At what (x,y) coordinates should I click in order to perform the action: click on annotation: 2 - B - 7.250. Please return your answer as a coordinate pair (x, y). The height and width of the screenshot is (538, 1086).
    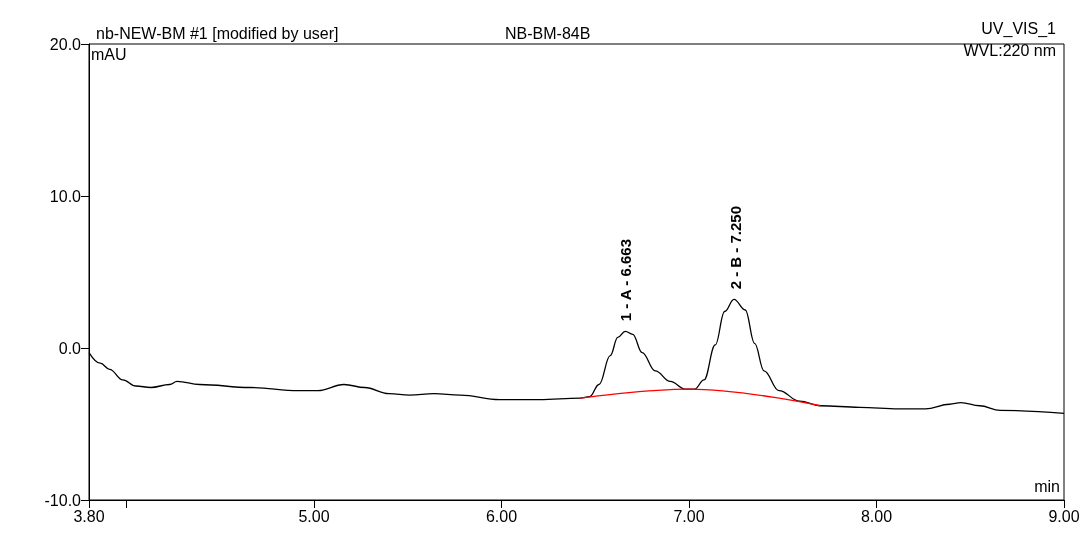
    Looking at the image, I should click on (736, 247).